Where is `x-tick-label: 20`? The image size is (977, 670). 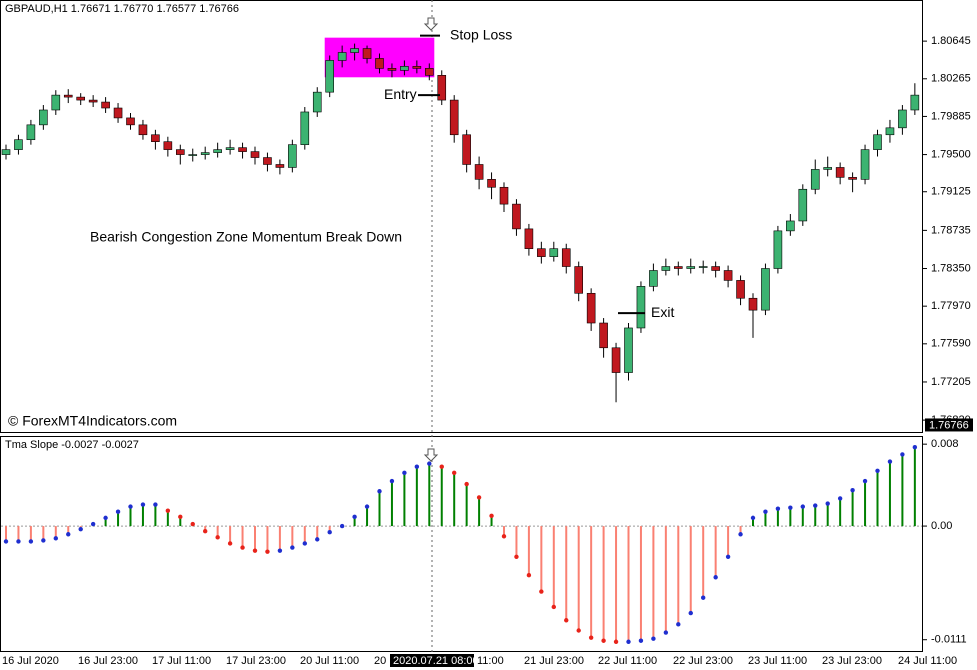
x-tick-label: 20 is located at coordinates (380, 661).